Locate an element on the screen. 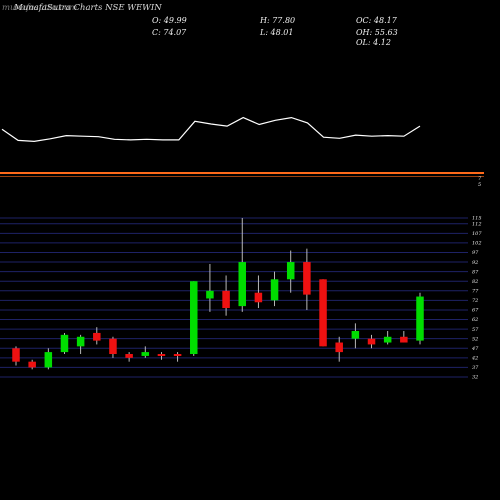 This screenshot has height=500, width=500. line-panel is located at coordinates (211, 129).